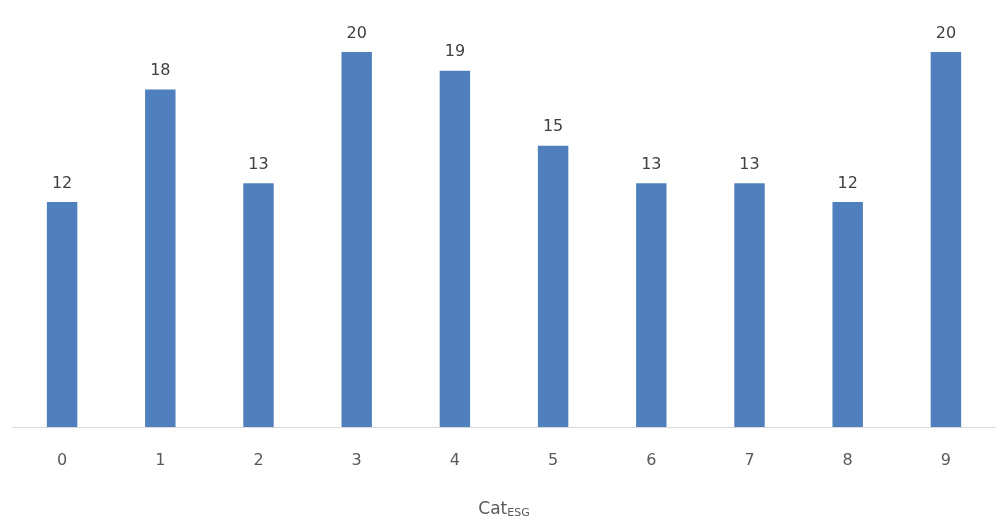  What do you see at coordinates (749, 459) in the screenshot?
I see `x-tick-label: 7` at bounding box center [749, 459].